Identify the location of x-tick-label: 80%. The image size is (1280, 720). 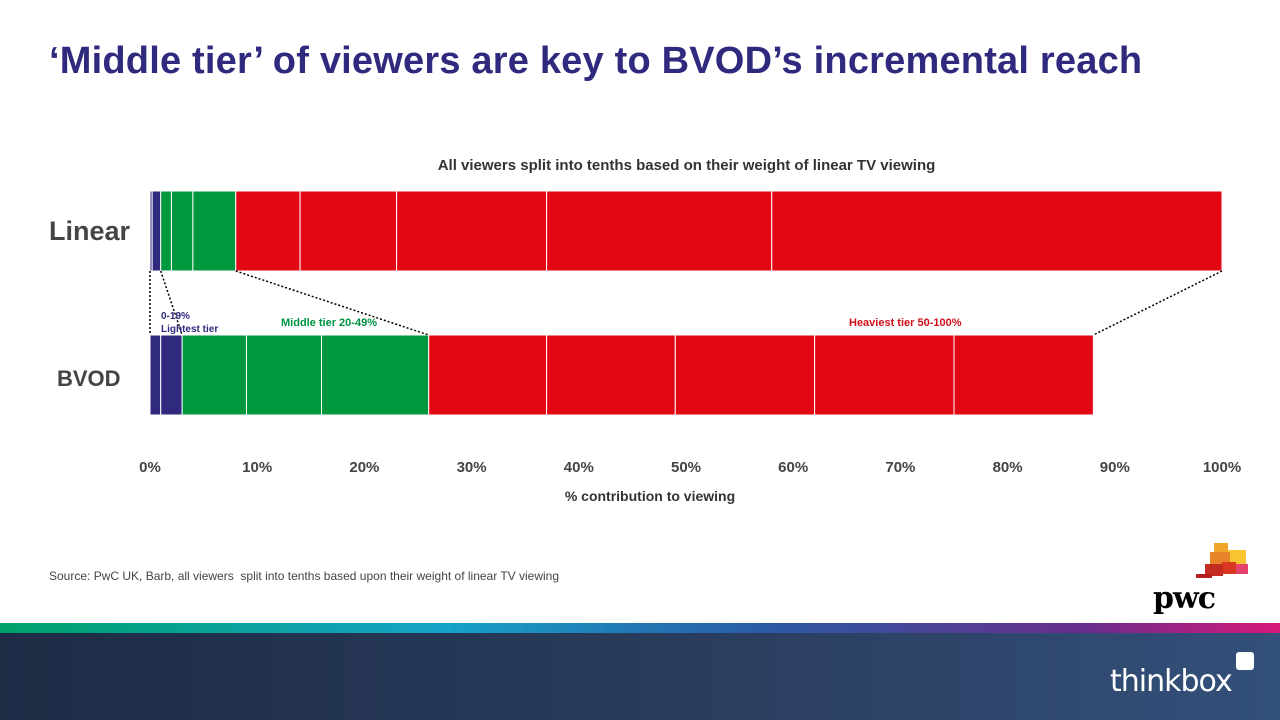
(1008, 467).